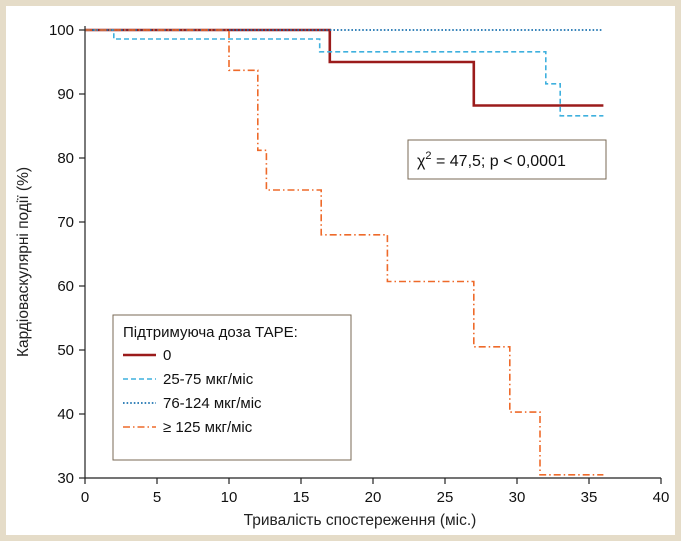 The width and height of the screenshot is (681, 541). What do you see at coordinates (428, 156) in the screenshot?
I see `annotation-superscript: 2` at bounding box center [428, 156].